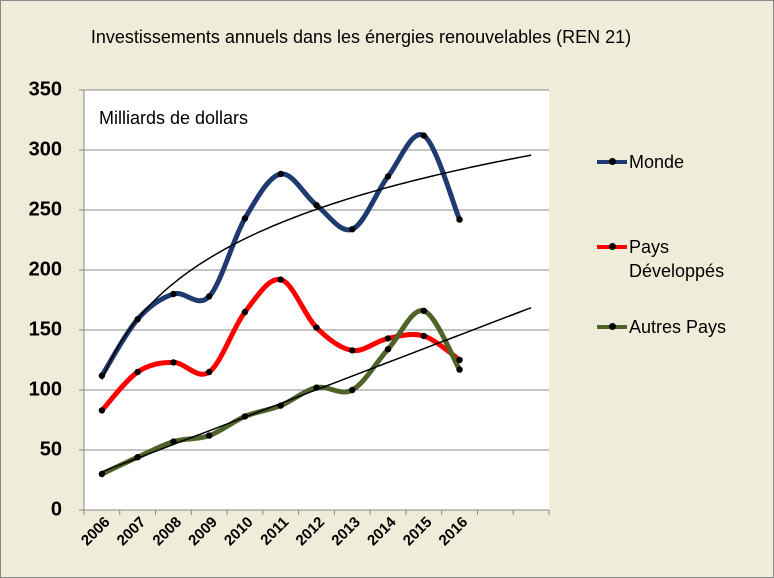  I want to click on y-tick-label: 200, so click(45, 269).